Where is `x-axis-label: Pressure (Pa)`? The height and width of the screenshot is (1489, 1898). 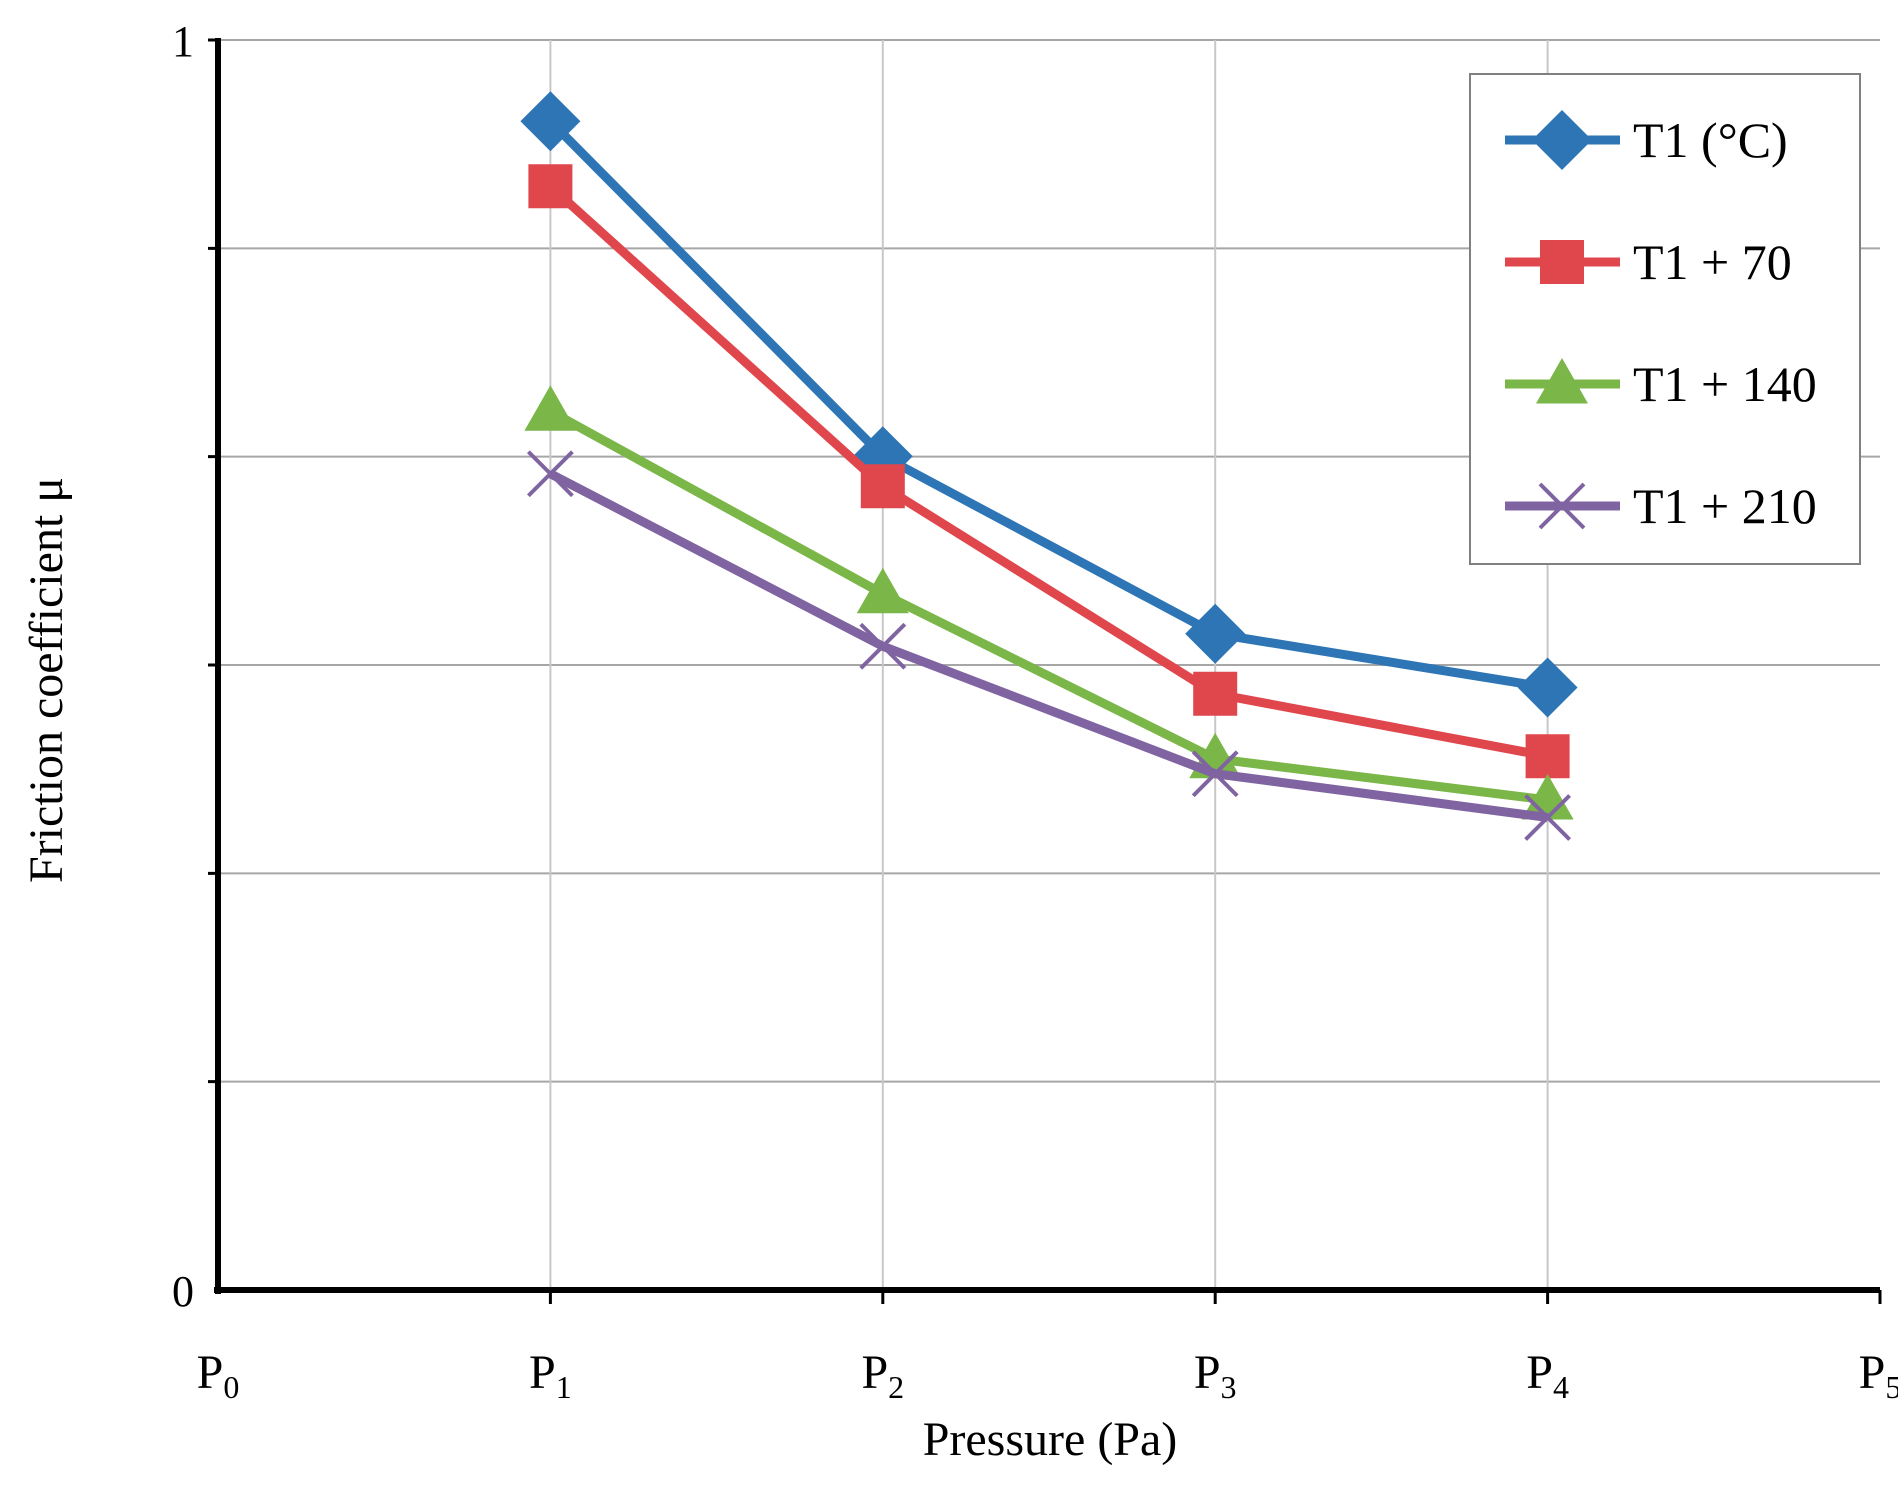
x-axis-label: Pressure (Pa) is located at coordinates (1050, 1439).